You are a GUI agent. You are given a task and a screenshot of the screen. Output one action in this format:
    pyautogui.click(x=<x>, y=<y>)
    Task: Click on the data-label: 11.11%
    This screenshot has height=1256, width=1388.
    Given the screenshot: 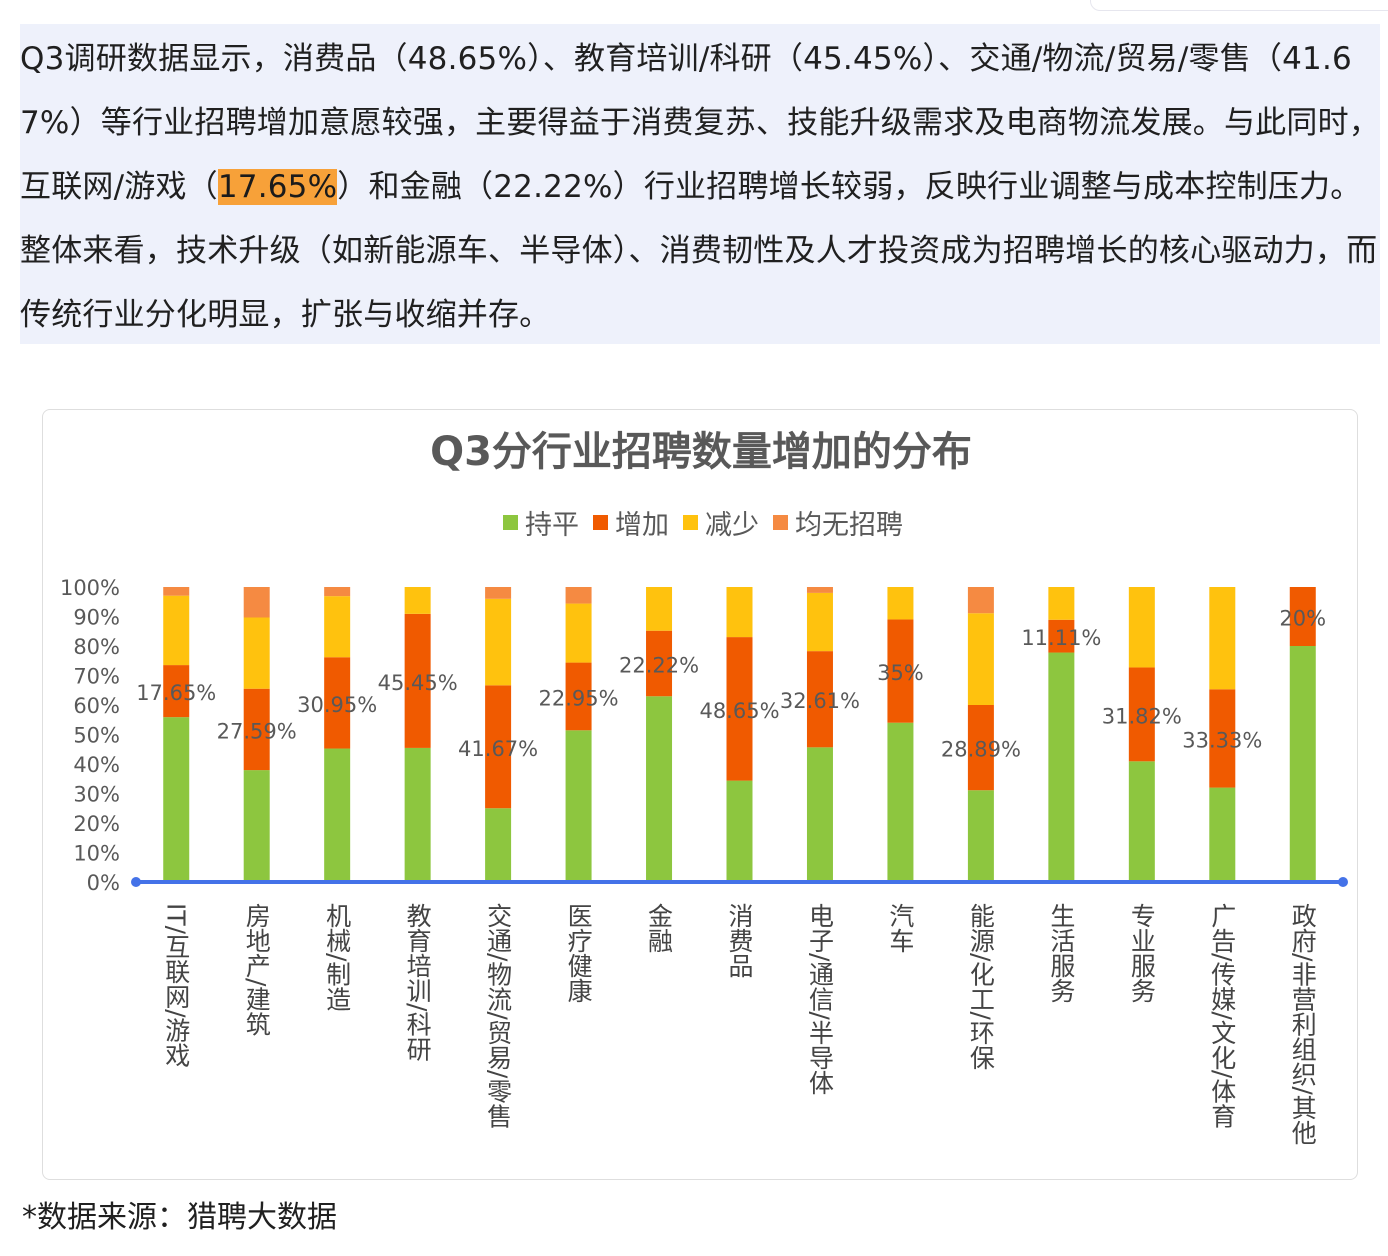 What is the action you would take?
    pyautogui.click(x=1061, y=638)
    